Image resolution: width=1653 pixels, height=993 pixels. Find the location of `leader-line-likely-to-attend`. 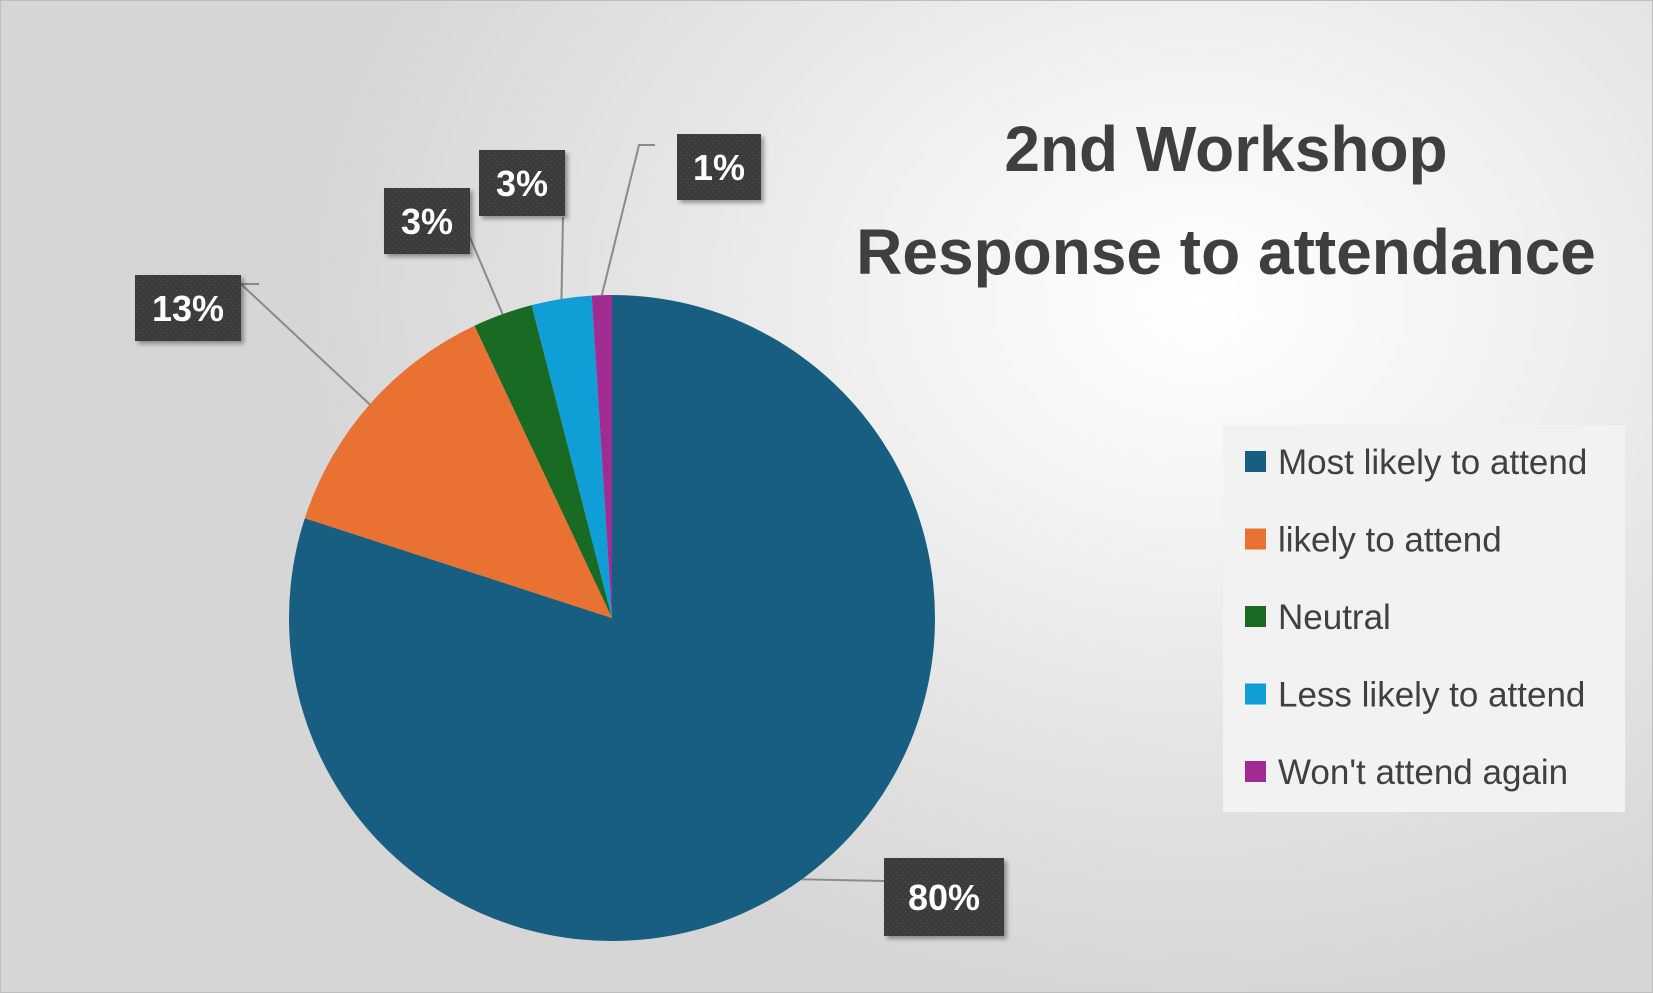

leader-line-likely-to-attend is located at coordinates (304, 344).